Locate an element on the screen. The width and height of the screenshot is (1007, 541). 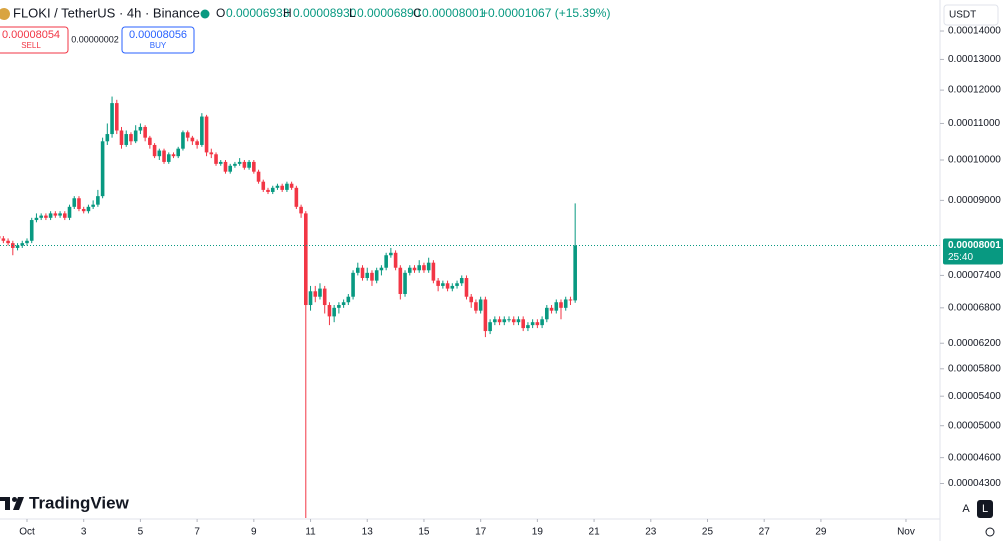
x-tick-label: 13 is located at coordinates (368, 532).